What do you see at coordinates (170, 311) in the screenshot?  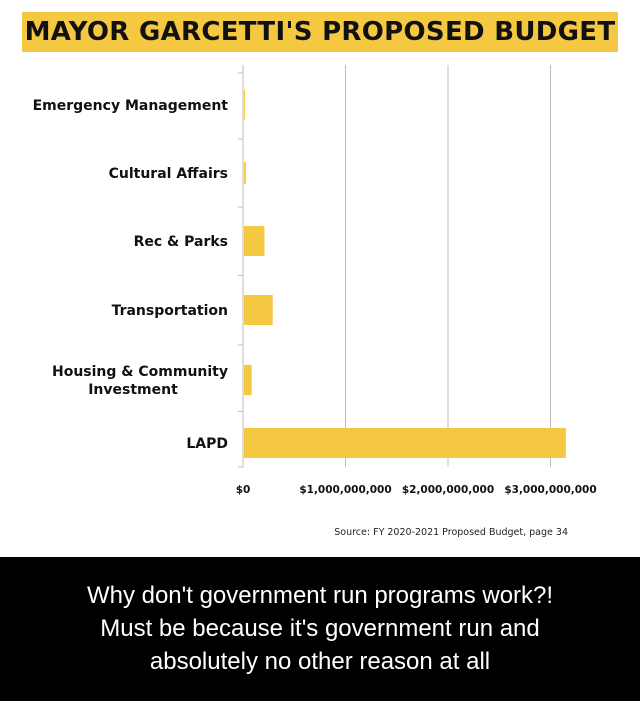 I see `category-label: Transportation` at bounding box center [170, 311].